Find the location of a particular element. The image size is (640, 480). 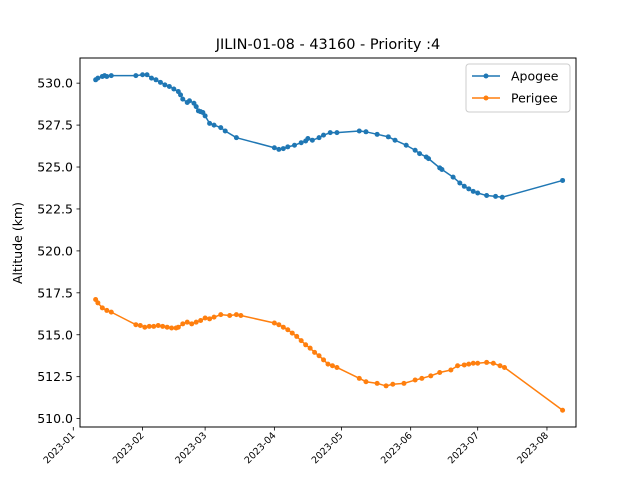

y-tick-label: 522.5 is located at coordinates (55, 208).